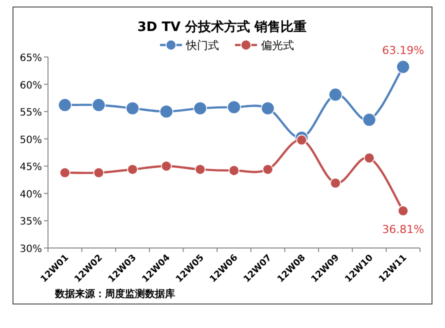  Describe the element at coordinates (403, 229) in the screenshot. I see `data-label: 36.81%` at that location.